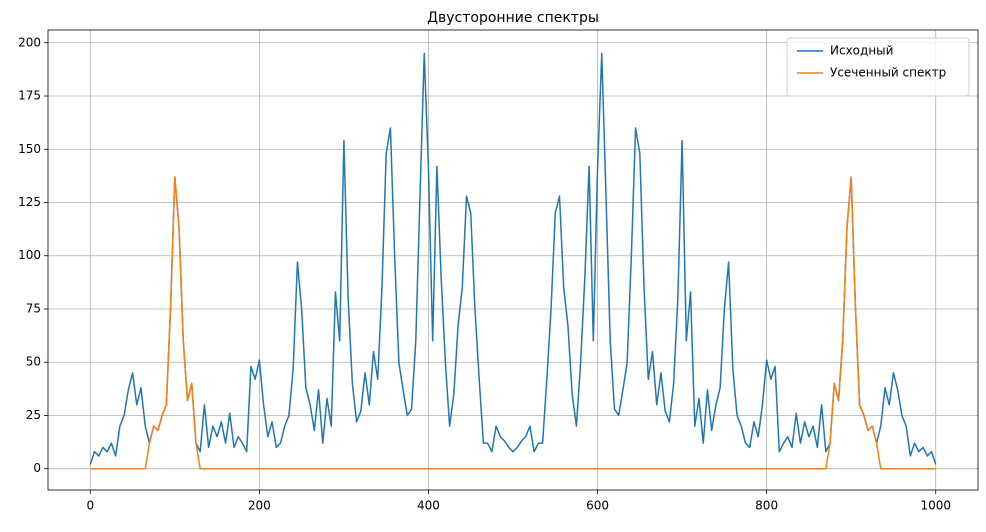  What do you see at coordinates (597, 506) in the screenshot?
I see `x-tick-label: 600` at bounding box center [597, 506].